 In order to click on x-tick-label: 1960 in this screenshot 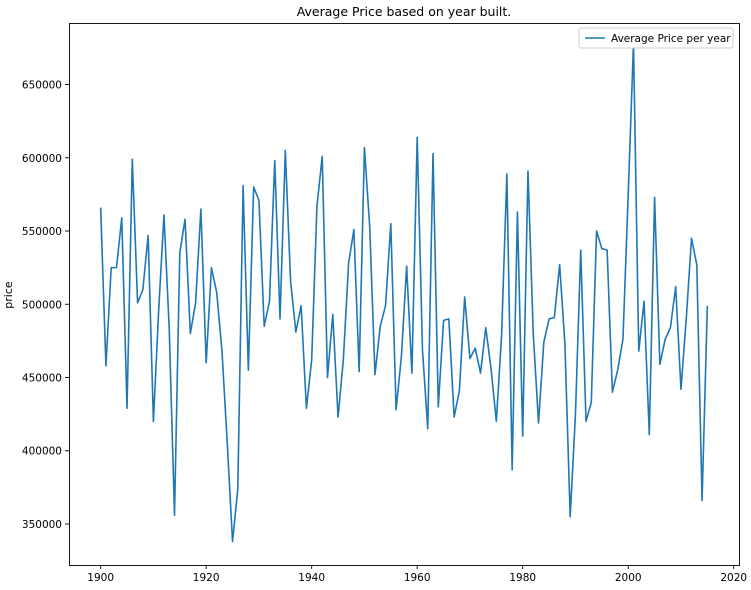, I will do `click(417, 578)`.